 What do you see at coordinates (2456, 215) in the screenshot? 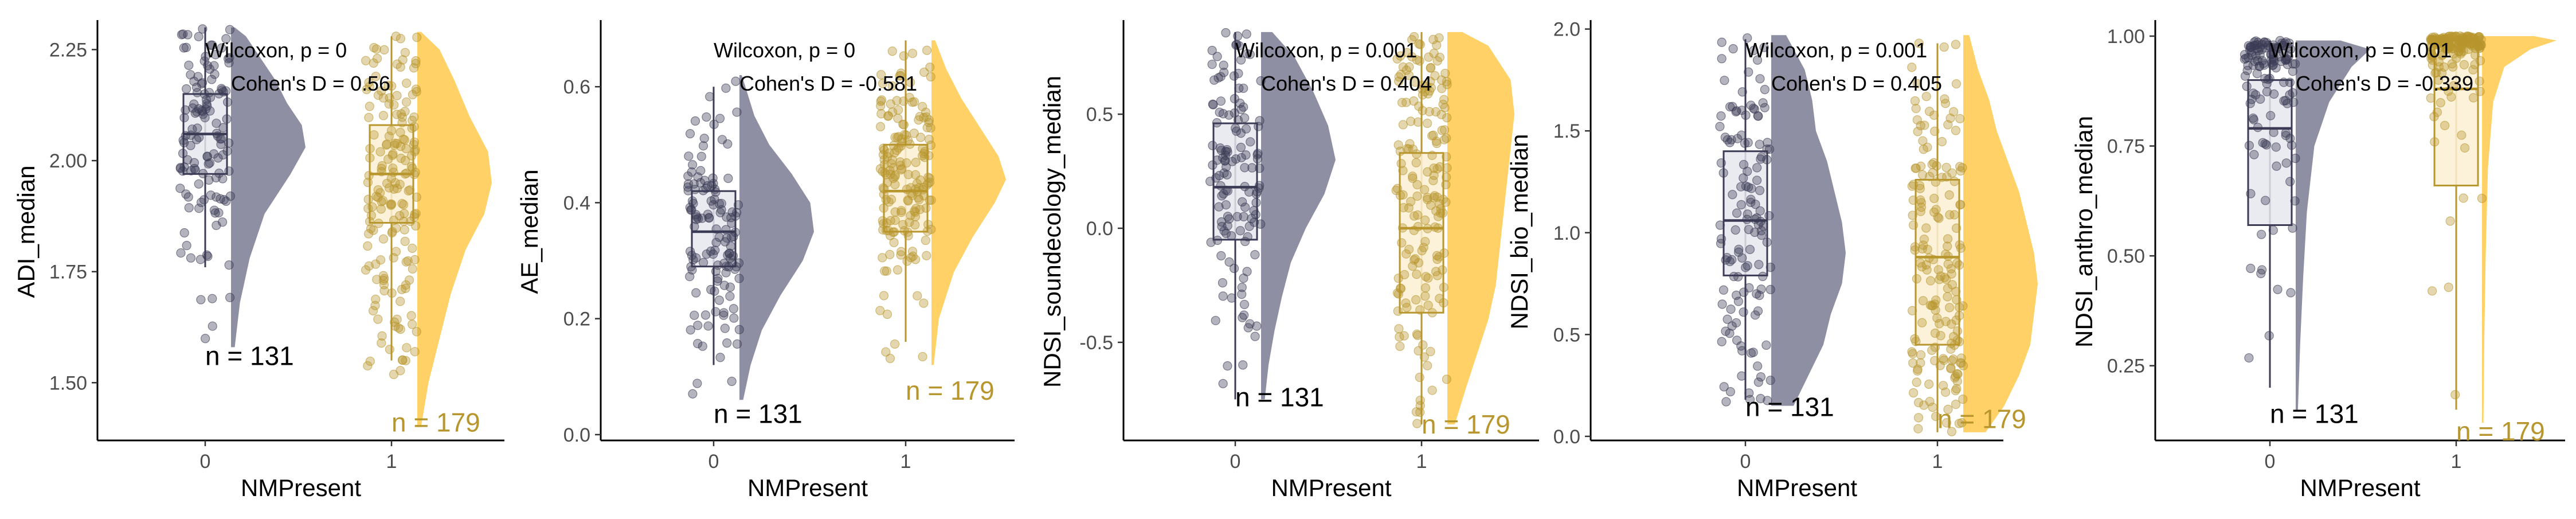
I see `data-points` at bounding box center [2456, 215].